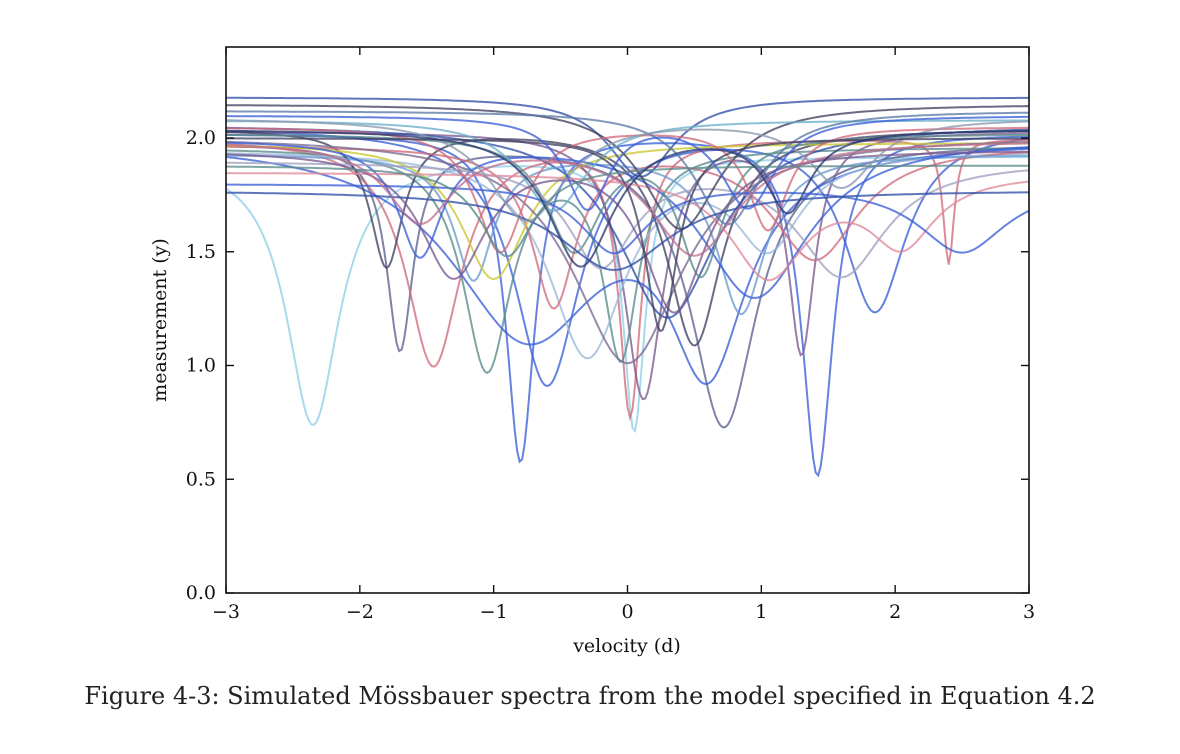 The width and height of the screenshot is (1180, 754). I want to click on x-axis-label: velocity (d), so click(626, 646).